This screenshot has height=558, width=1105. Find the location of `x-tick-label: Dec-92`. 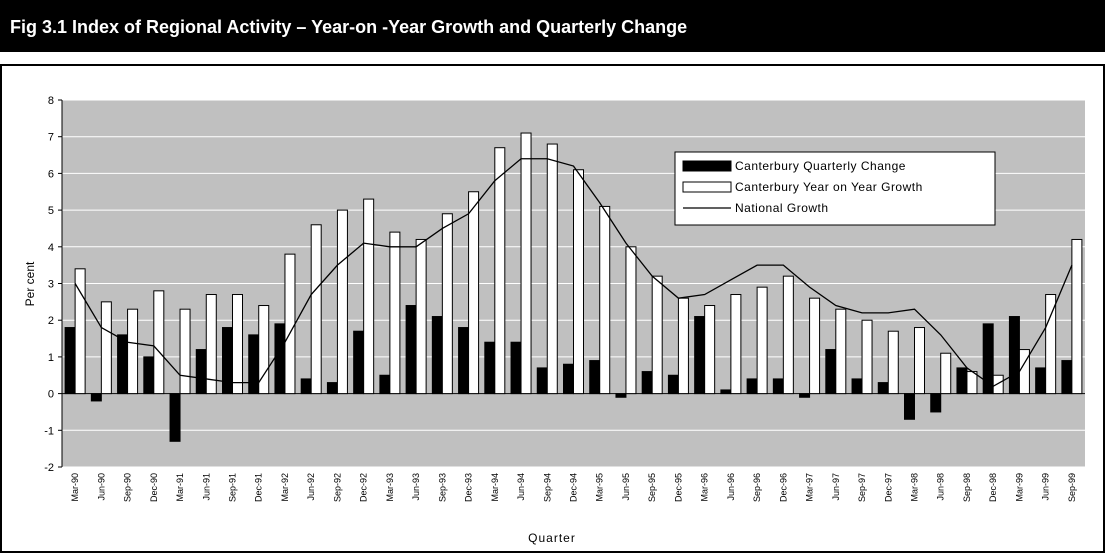

x-tick-label: Dec-92 is located at coordinates (364, 487).